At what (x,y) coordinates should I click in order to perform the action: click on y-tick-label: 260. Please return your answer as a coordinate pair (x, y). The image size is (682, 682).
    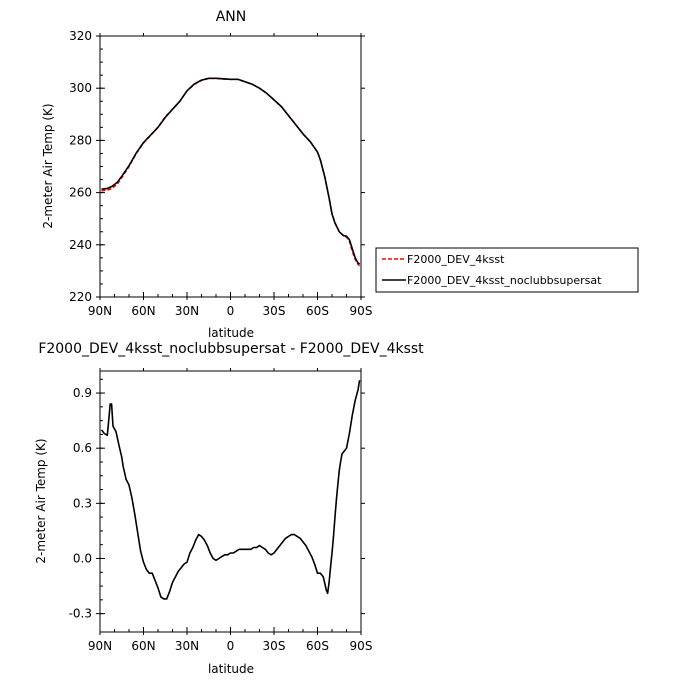
    Looking at the image, I should click on (80, 193).